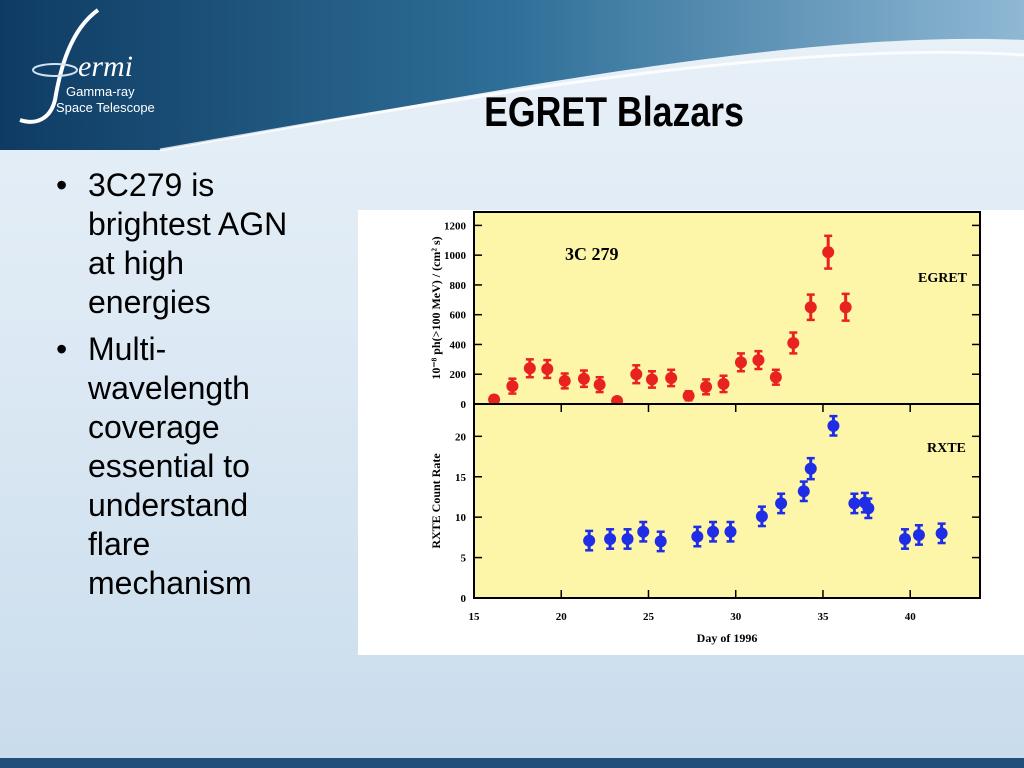 The image size is (1024, 768). Describe the element at coordinates (105, 66) in the screenshot. I see `logo-text: ermi` at that location.